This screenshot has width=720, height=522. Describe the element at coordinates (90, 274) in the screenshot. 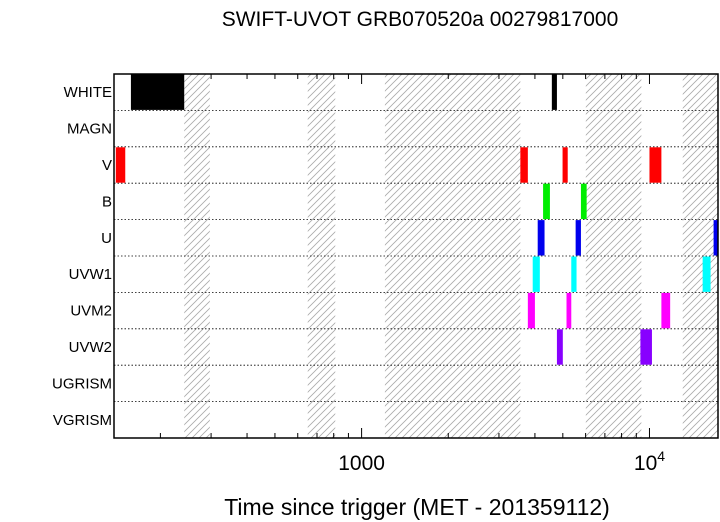

I see `row-label-uvw1: UVW1` at that location.